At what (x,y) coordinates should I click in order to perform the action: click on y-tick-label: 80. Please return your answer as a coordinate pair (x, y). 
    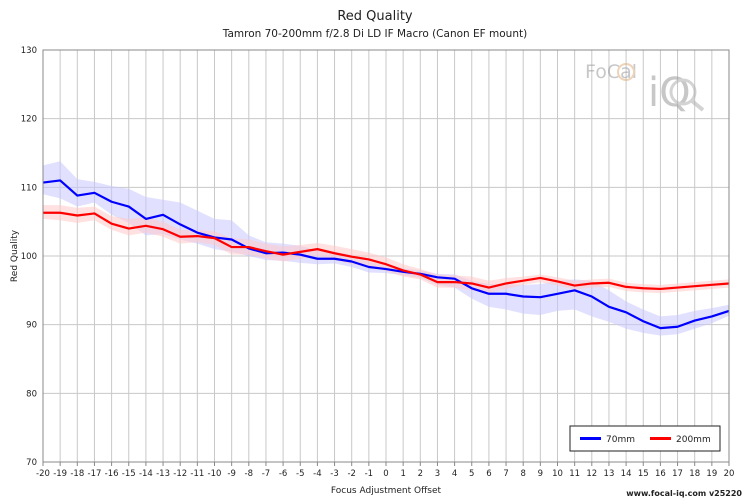
    Looking at the image, I should click on (31, 394).